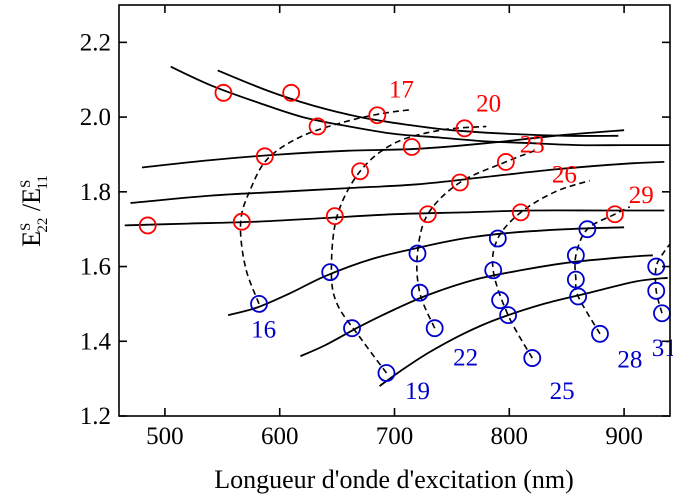 The width and height of the screenshot is (673, 499). Describe the element at coordinates (395, 436) in the screenshot. I see `x-tick-label-700: 700` at that location.